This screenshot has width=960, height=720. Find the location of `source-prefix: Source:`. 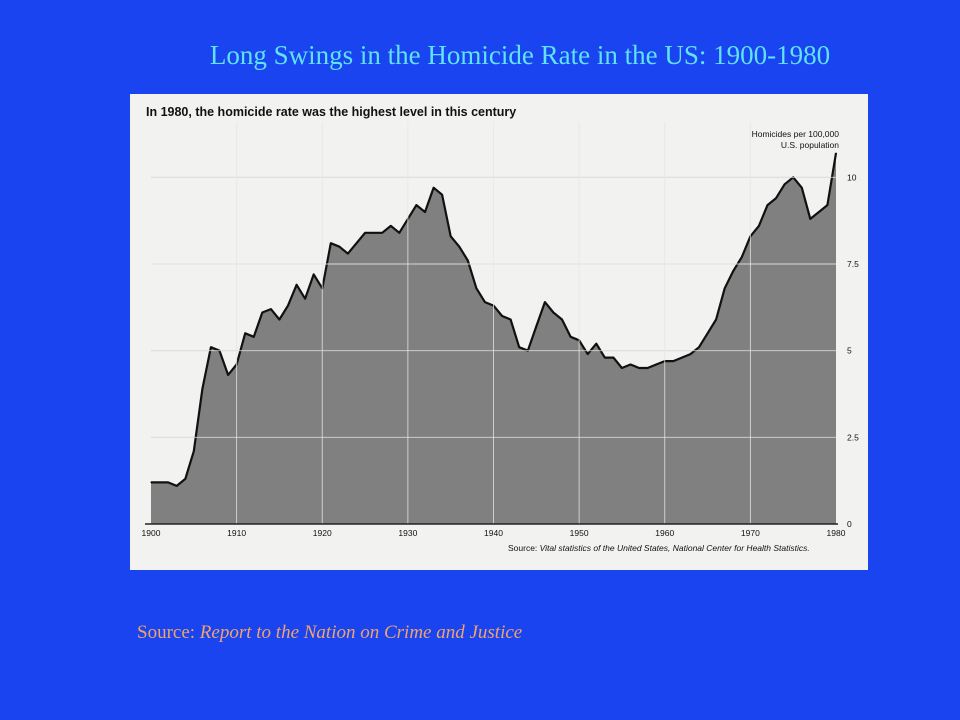

source-prefix: Source: is located at coordinates (168, 632).